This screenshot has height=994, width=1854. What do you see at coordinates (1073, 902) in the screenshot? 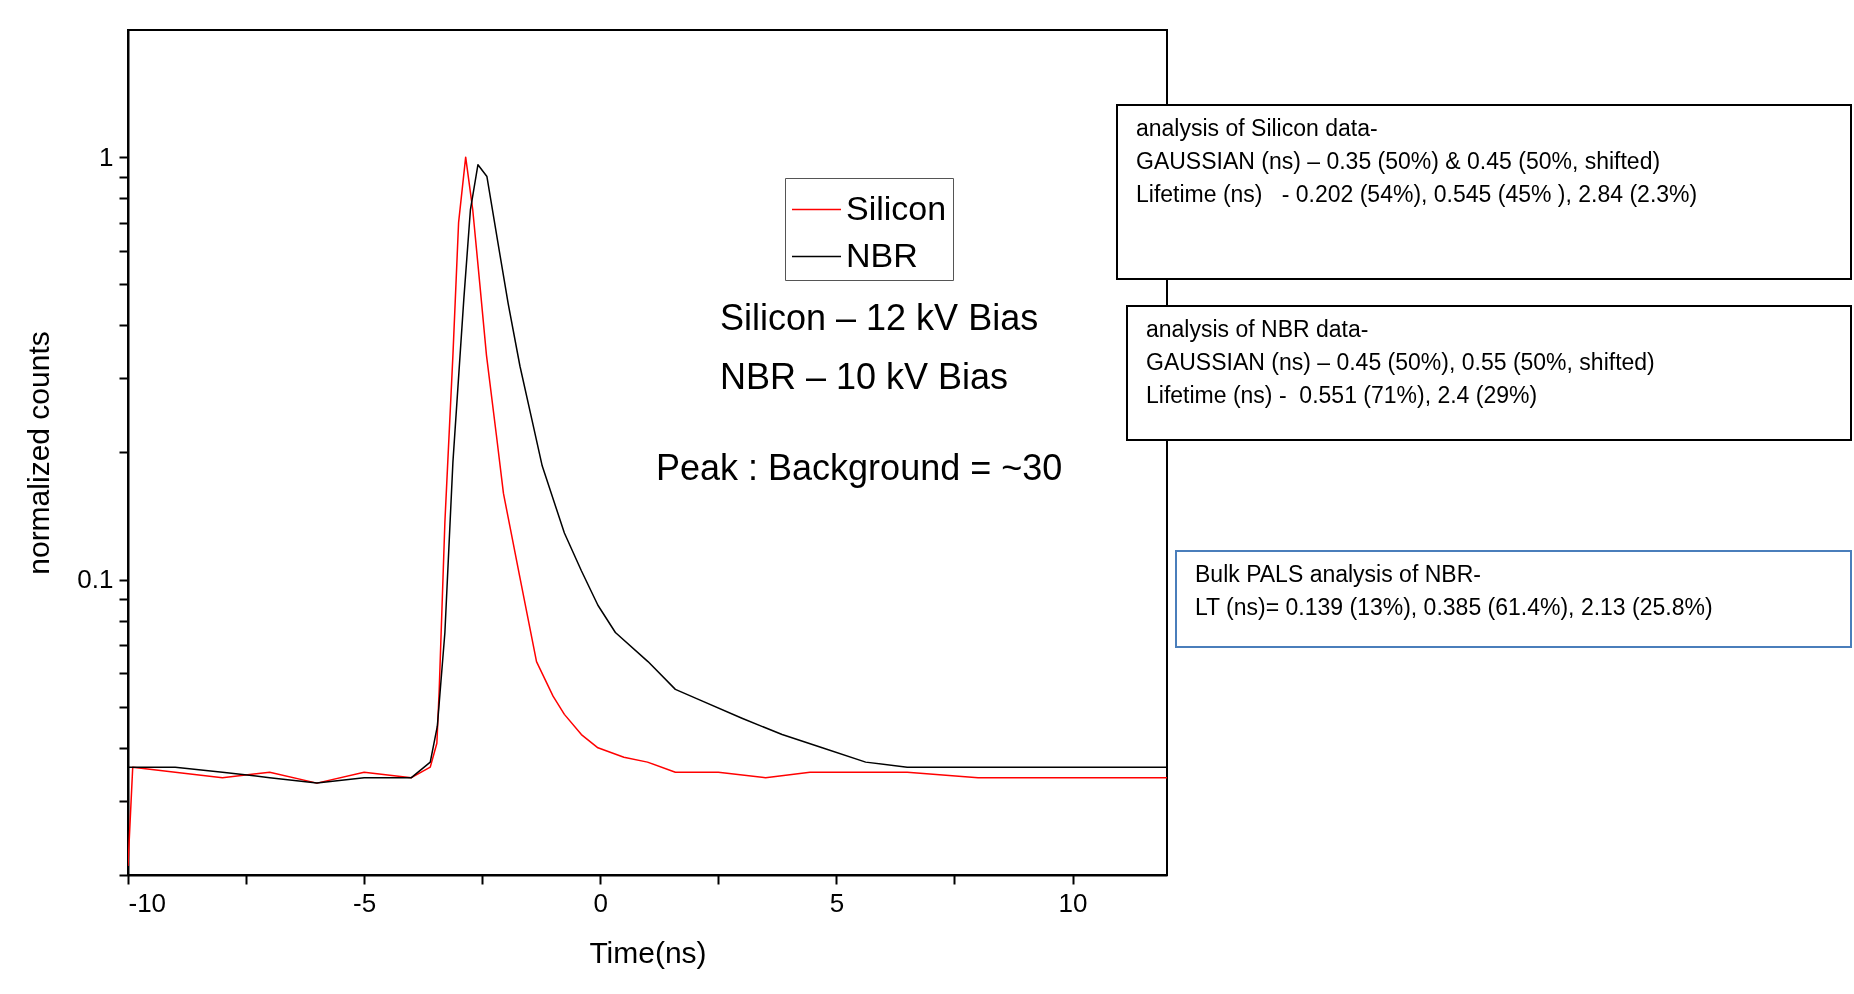
I see `x-tick-label: 10` at bounding box center [1073, 902].